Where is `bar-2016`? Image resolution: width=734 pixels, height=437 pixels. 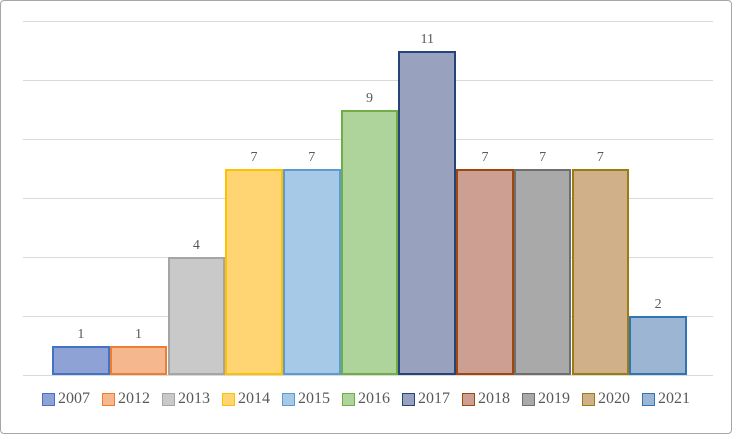 bar-2016 is located at coordinates (369, 242).